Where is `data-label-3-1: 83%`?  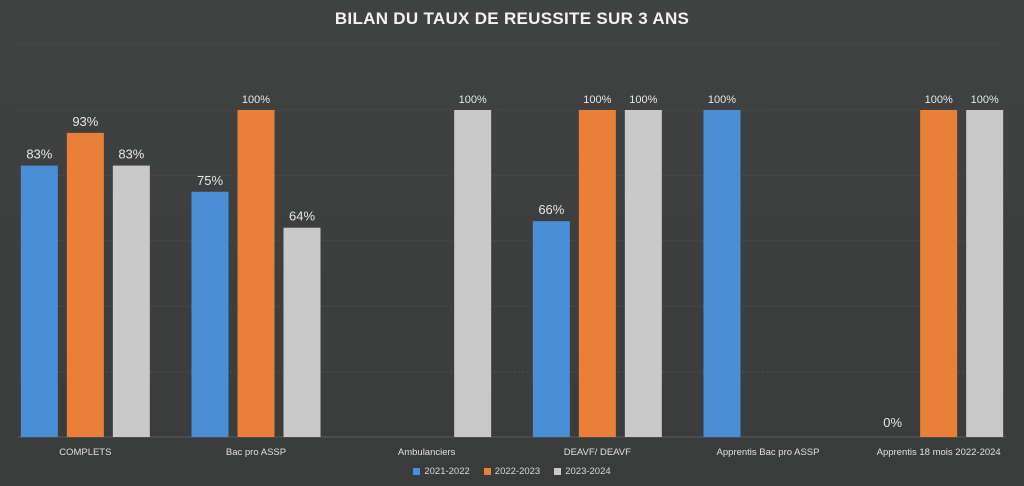
data-label-3-1: 83% is located at coordinates (131, 154).